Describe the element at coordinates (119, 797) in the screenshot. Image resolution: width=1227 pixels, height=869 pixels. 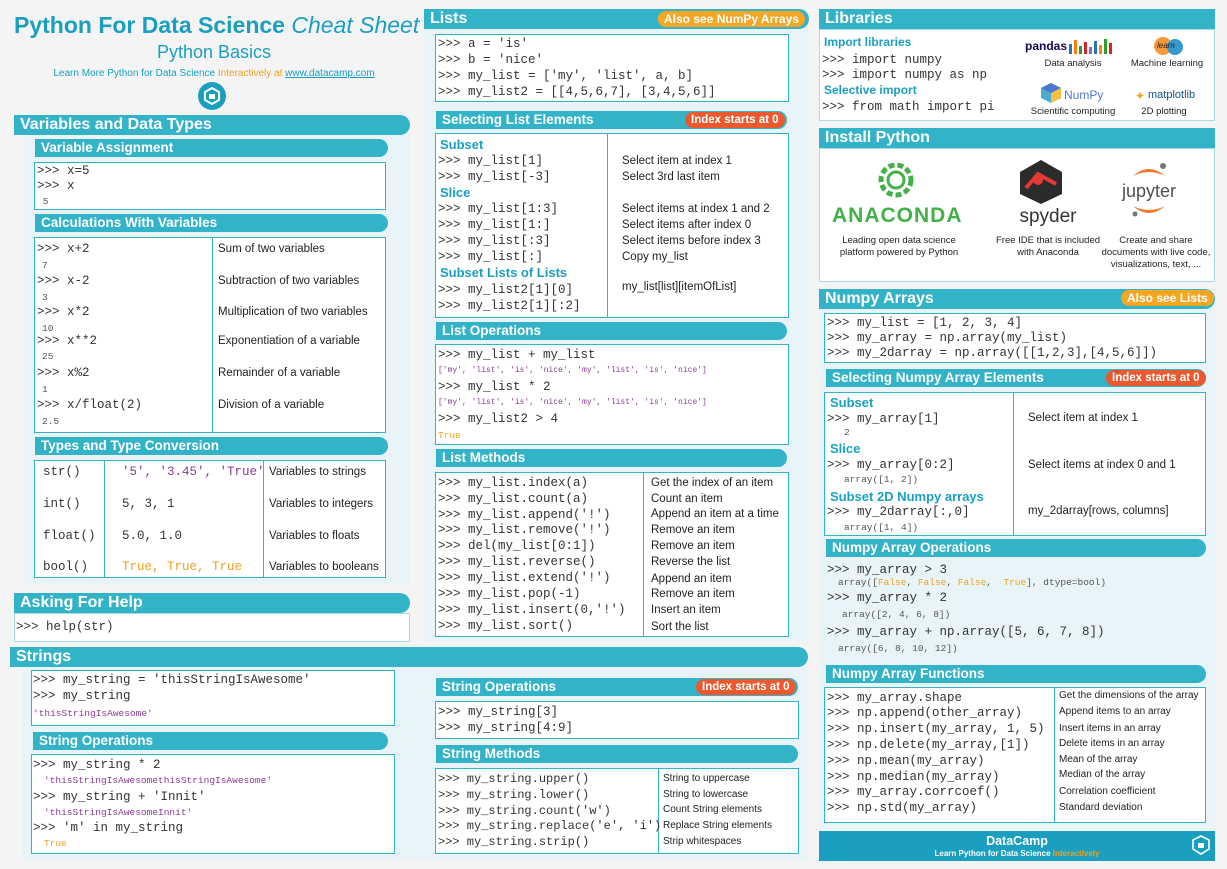
I see `string-ops-line: >>> my_string + 'Innit'` at that location.